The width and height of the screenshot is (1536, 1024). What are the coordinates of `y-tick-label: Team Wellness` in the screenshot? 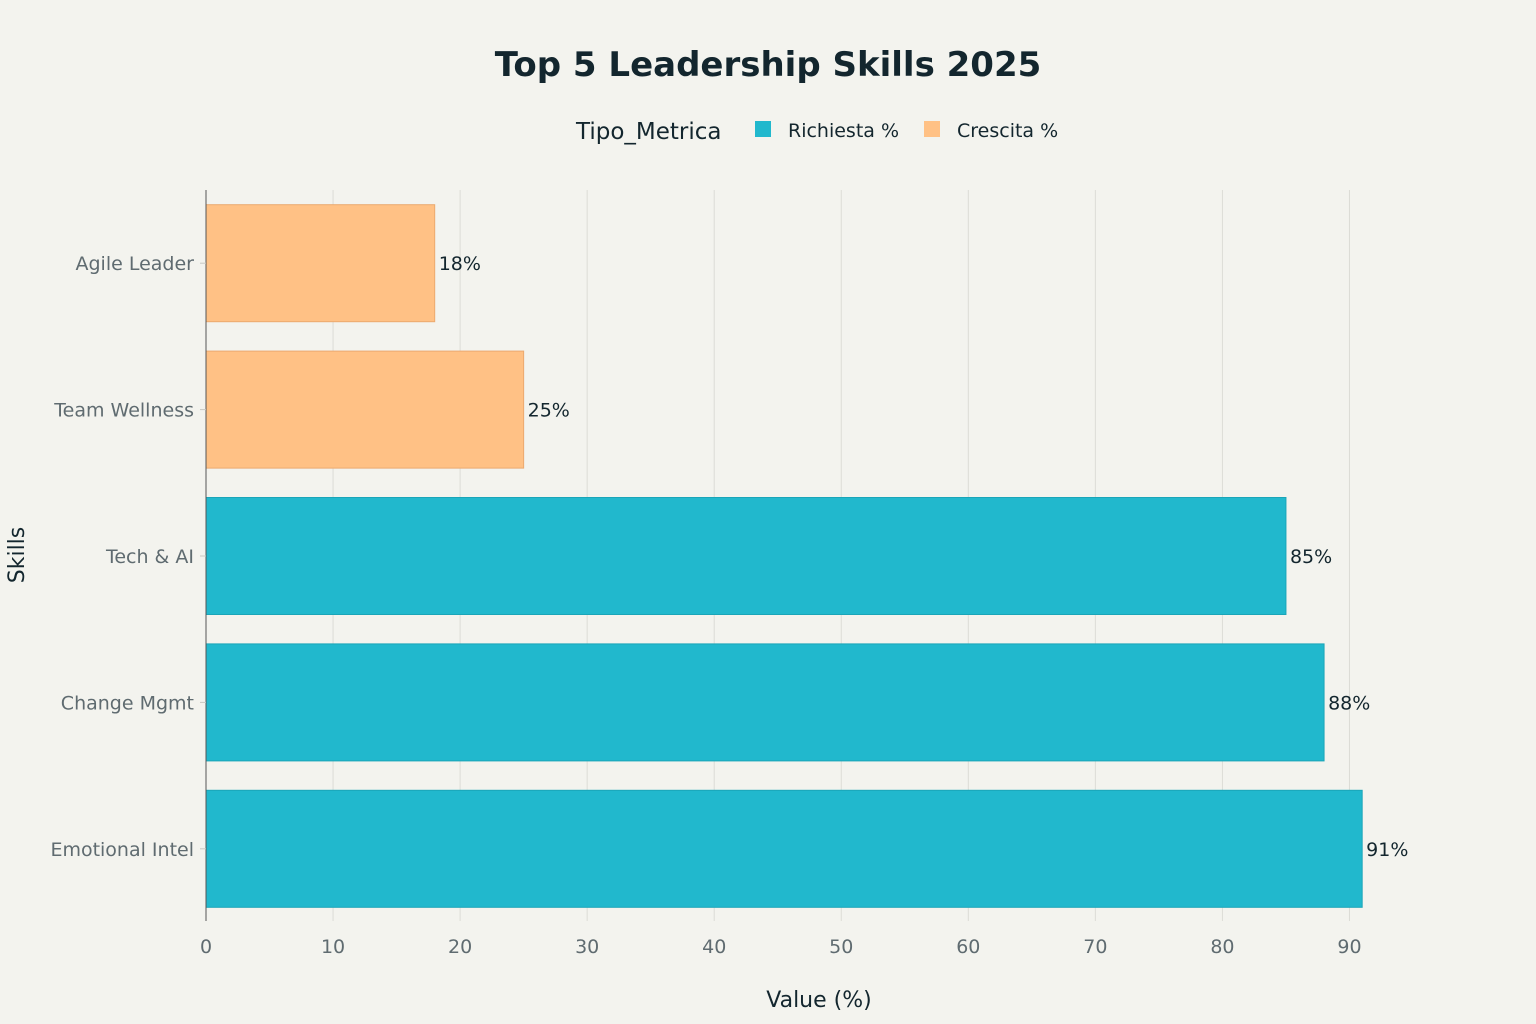 It's located at (123, 411).